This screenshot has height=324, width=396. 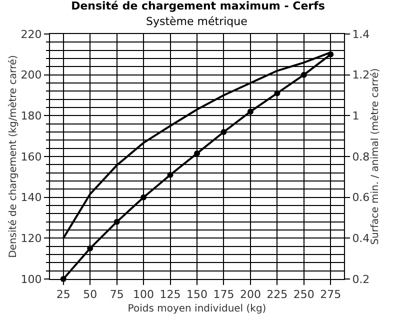 I want to click on x-tick-label: 125, so click(x=170, y=295).